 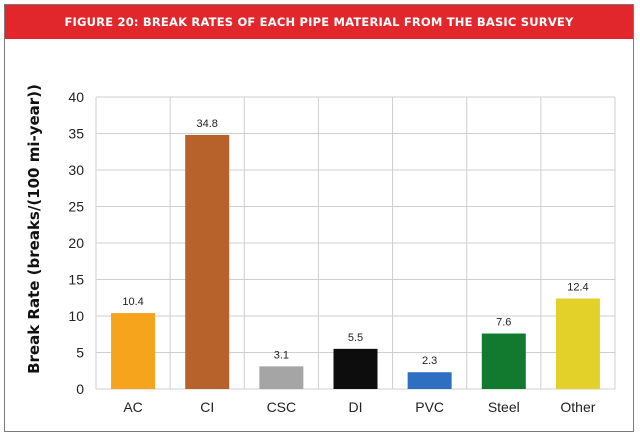 I want to click on x-tick-labels: AC CI CSC DI PVC Steel Other, so click(x=359, y=407).